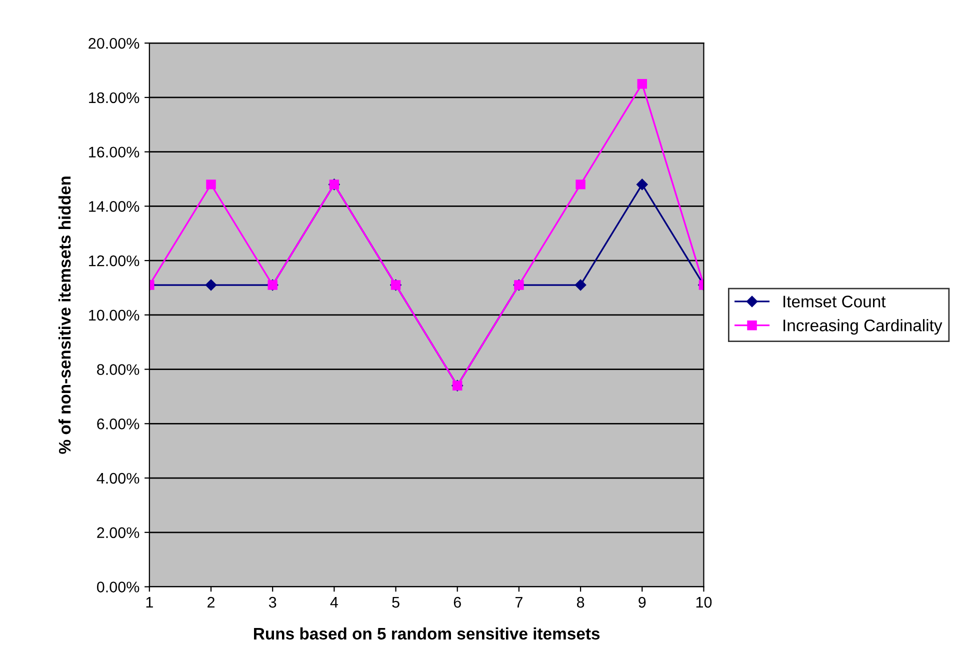 This screenshot has height=663, width=964. What do you see at coordinates (427, 633) in the screenshot?
I see `x-axis-title: Runs based on 5 random sensitive itemsets` at bounding box center [427, 633].